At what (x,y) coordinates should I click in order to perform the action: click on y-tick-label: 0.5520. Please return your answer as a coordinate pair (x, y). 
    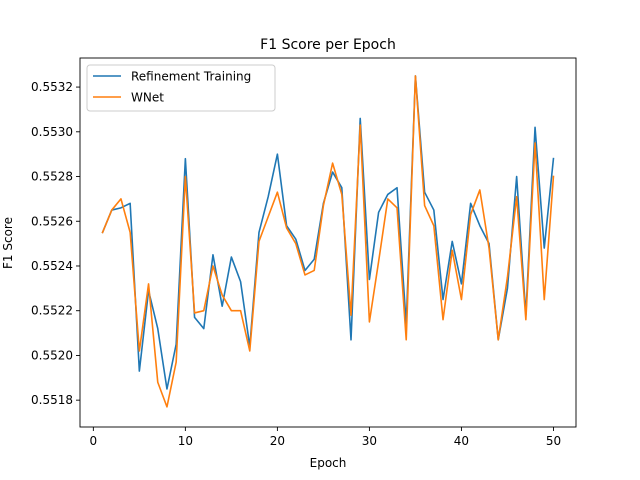
    Looking at the image, I should click on (52, 355).